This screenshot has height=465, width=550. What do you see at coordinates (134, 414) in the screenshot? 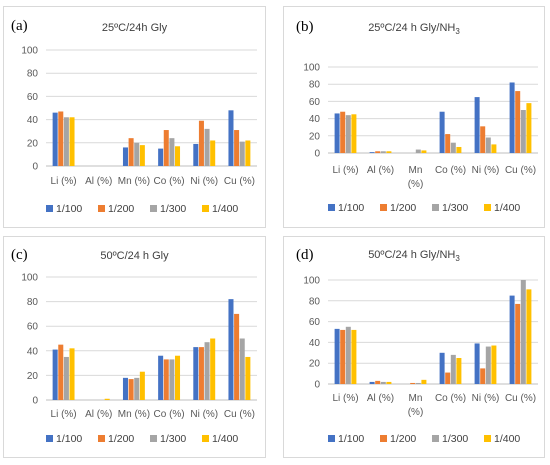
I see `x-category-label: Mn (%)` at bounding box center [134, 414].